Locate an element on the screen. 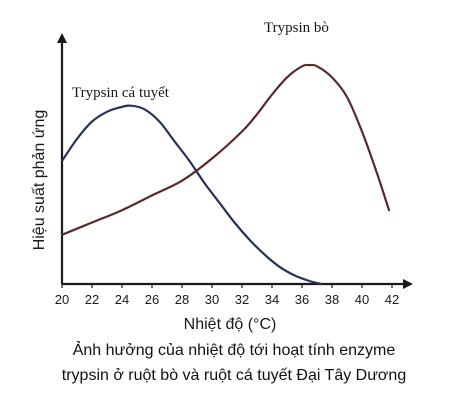  x-tick-label-20: 20 is located at coordinates (62, 299).